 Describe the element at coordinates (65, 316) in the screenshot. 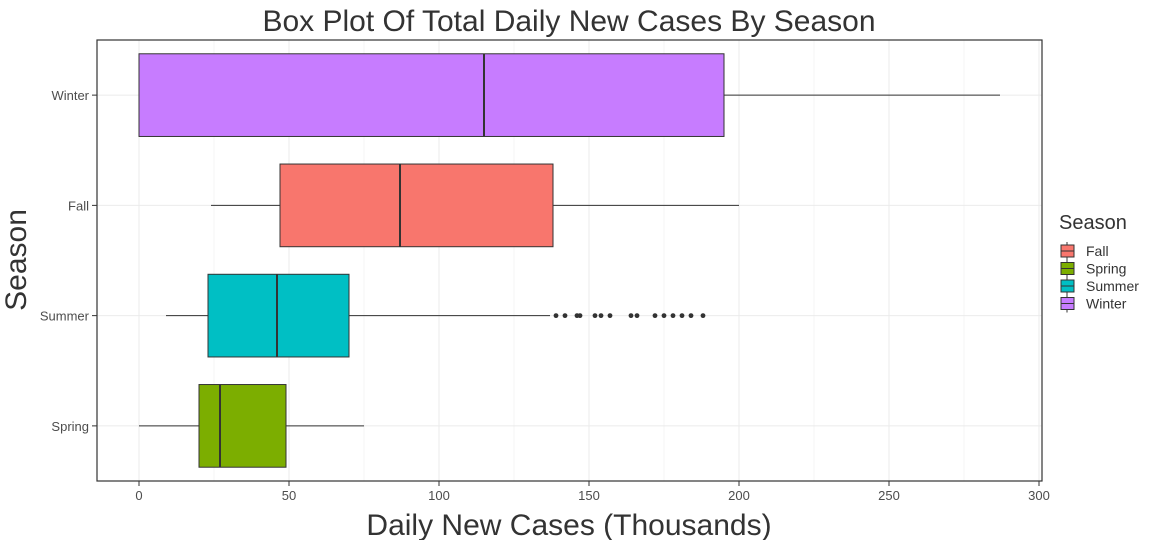

I see `y-tick-label: Summer` at that location.